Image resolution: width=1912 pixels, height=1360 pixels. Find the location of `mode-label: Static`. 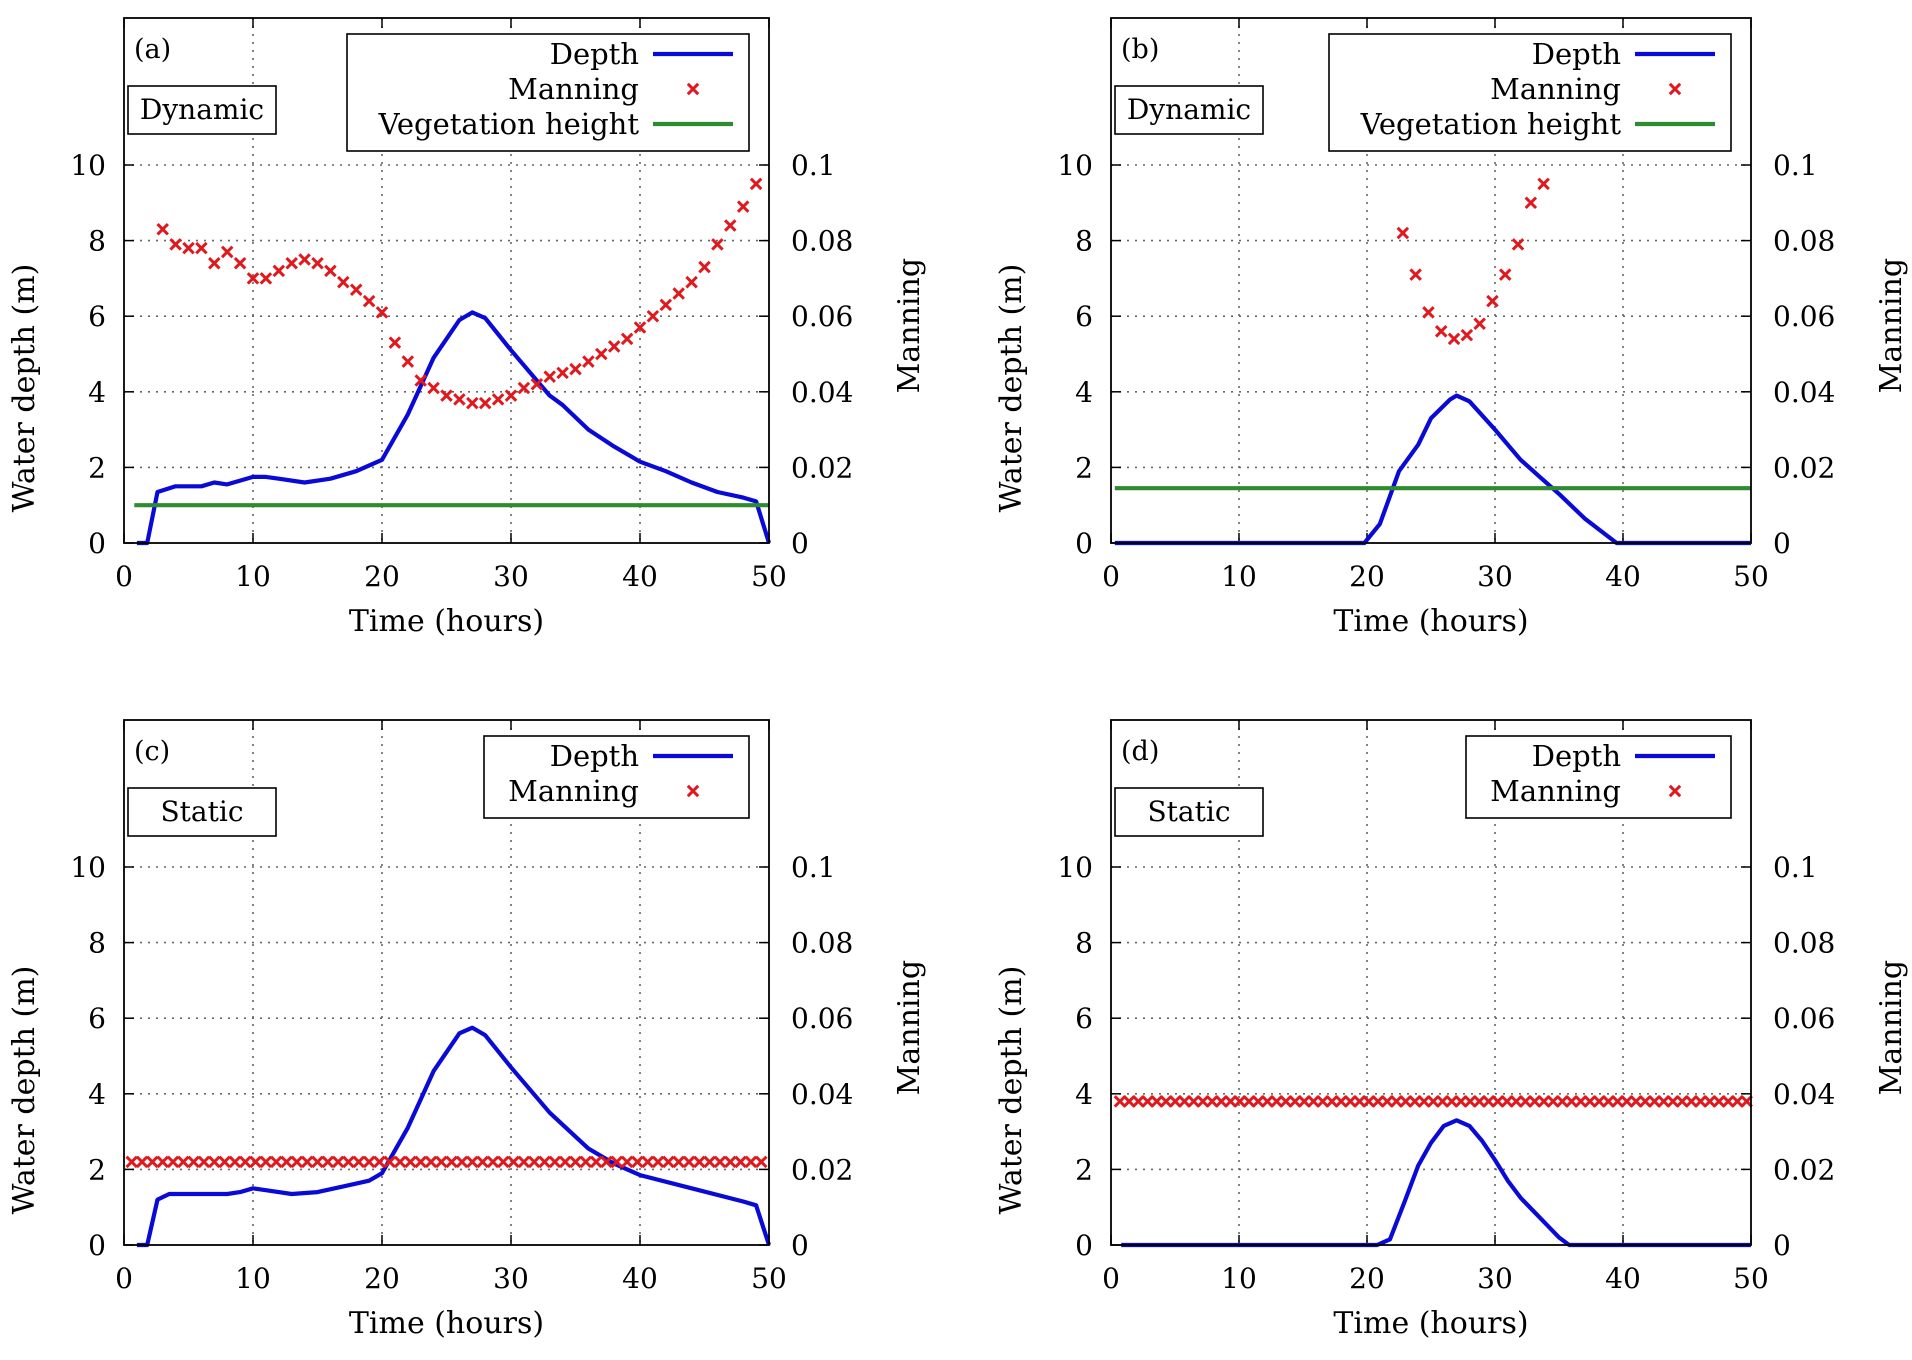

mode-label: Static is located at coordinates (1188, 811).